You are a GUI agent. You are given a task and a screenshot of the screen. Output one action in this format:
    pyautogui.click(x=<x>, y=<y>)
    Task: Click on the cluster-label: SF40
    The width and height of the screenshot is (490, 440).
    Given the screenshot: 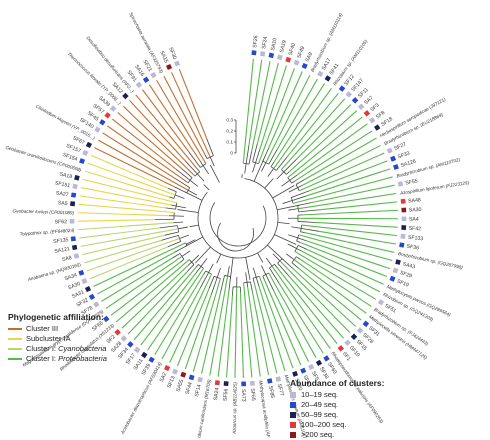 What is the action you would take?
    pyautogui.click(x=293, y=49)
    